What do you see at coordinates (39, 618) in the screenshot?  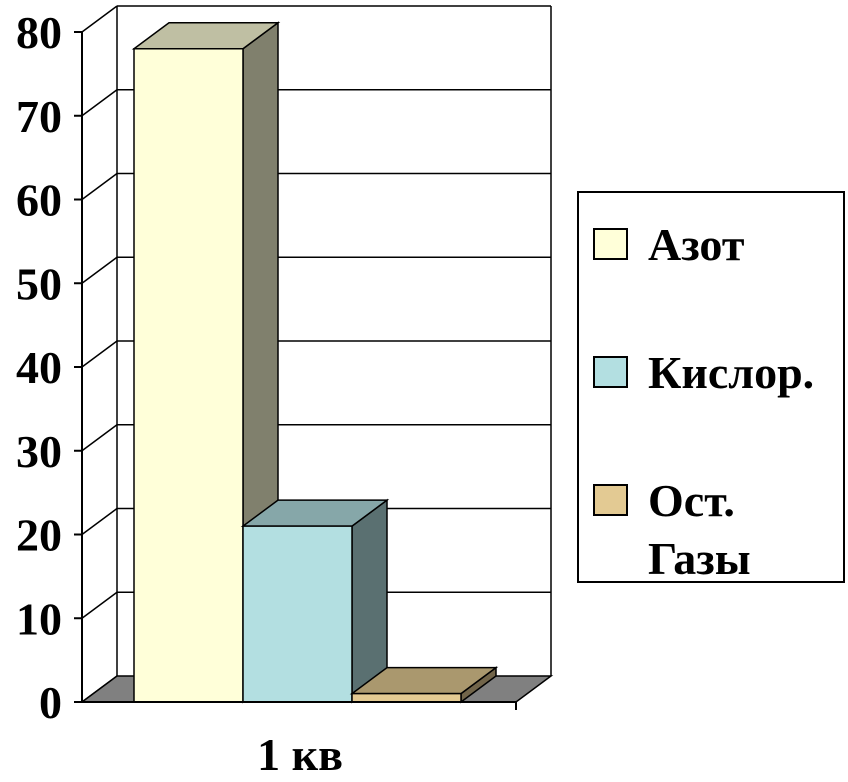 I see `y-tick-label: 10` at bounding box center [39, 618].